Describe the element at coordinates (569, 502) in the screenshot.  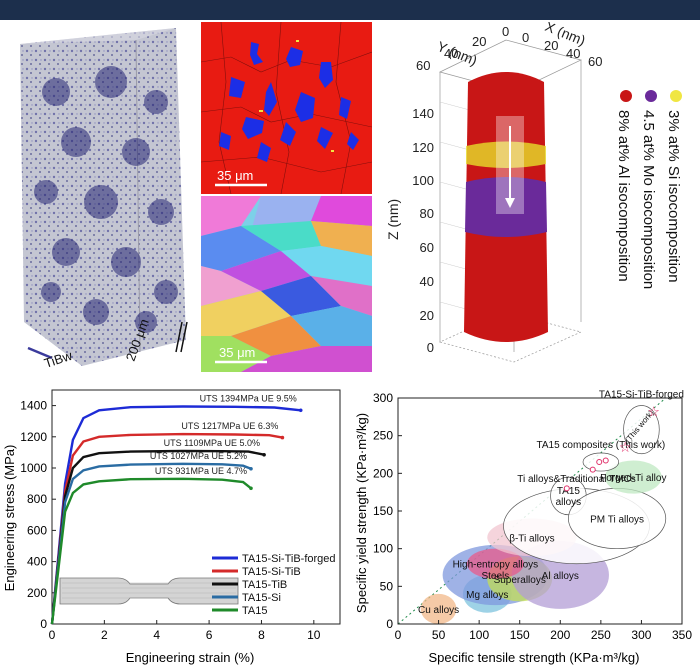
I see `ashby-region-label: alloys` at that location.